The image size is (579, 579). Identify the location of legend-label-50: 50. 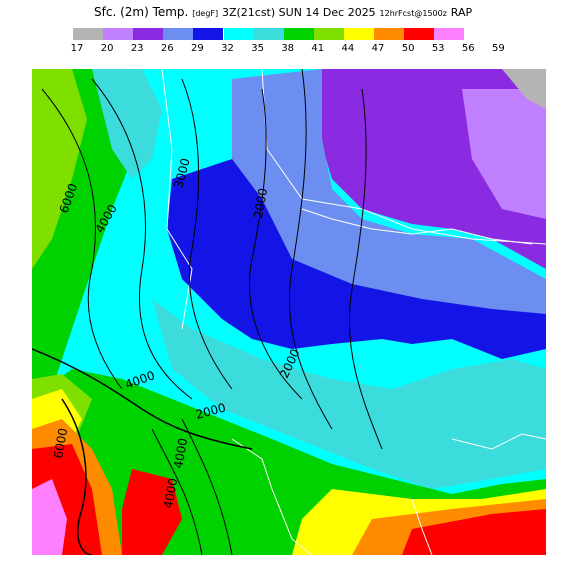
(408, 48).